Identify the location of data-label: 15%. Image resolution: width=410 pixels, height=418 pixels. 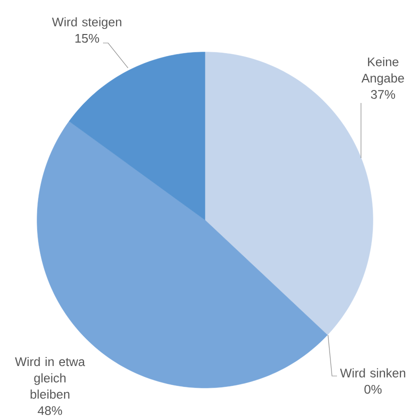
(87, 38).